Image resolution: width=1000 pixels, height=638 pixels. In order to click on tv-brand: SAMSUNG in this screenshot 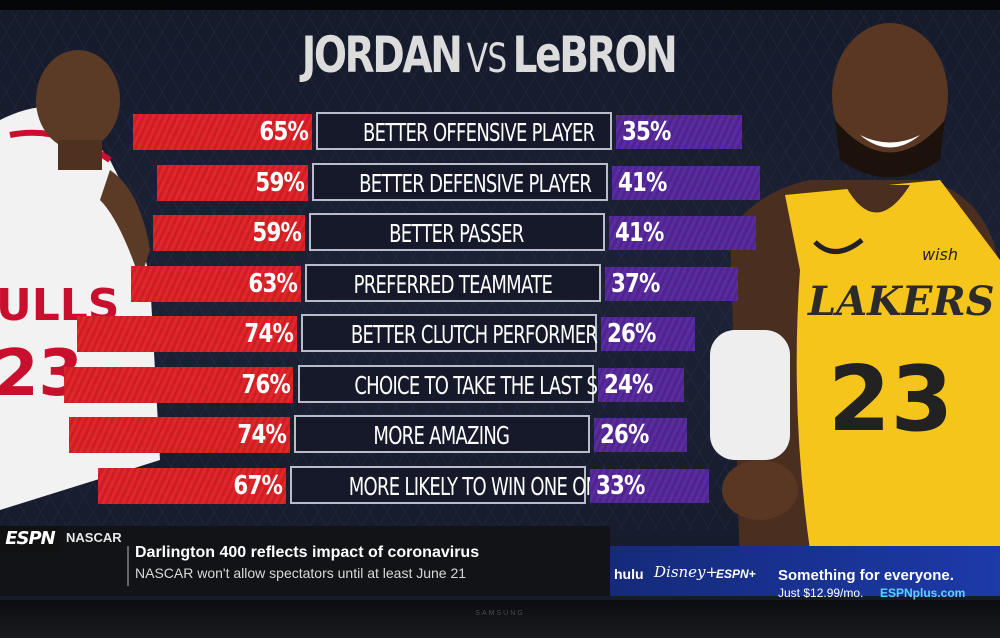, I will do `click(500, 613)`.